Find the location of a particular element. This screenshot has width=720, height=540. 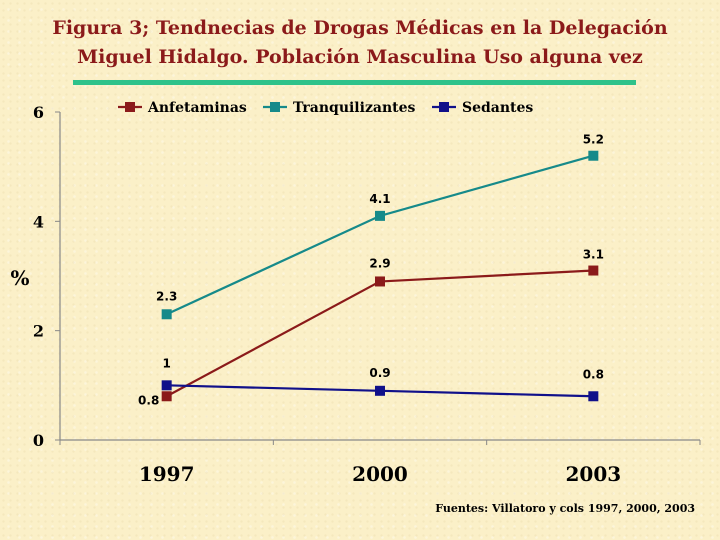

data-label-sedantes: 1 is located at coordinates (166, 363).